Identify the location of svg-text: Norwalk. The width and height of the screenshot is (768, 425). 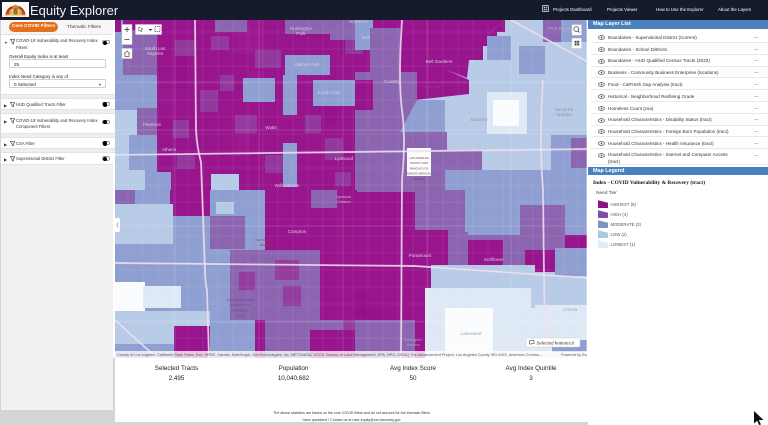
(530, 182).